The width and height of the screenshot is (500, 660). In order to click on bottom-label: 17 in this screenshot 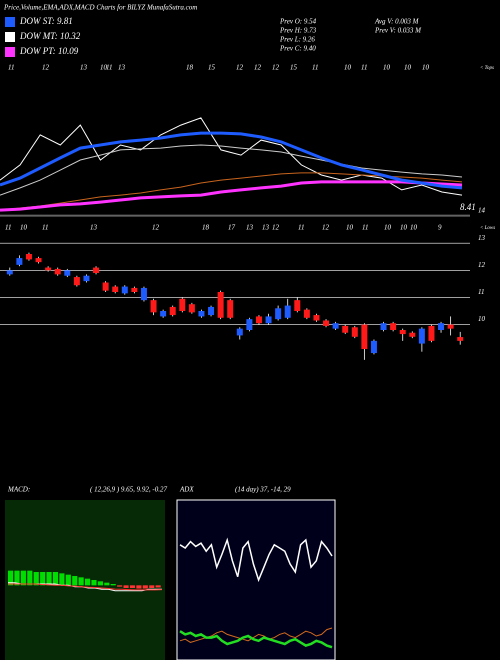, I will do `click(232, 228)`.